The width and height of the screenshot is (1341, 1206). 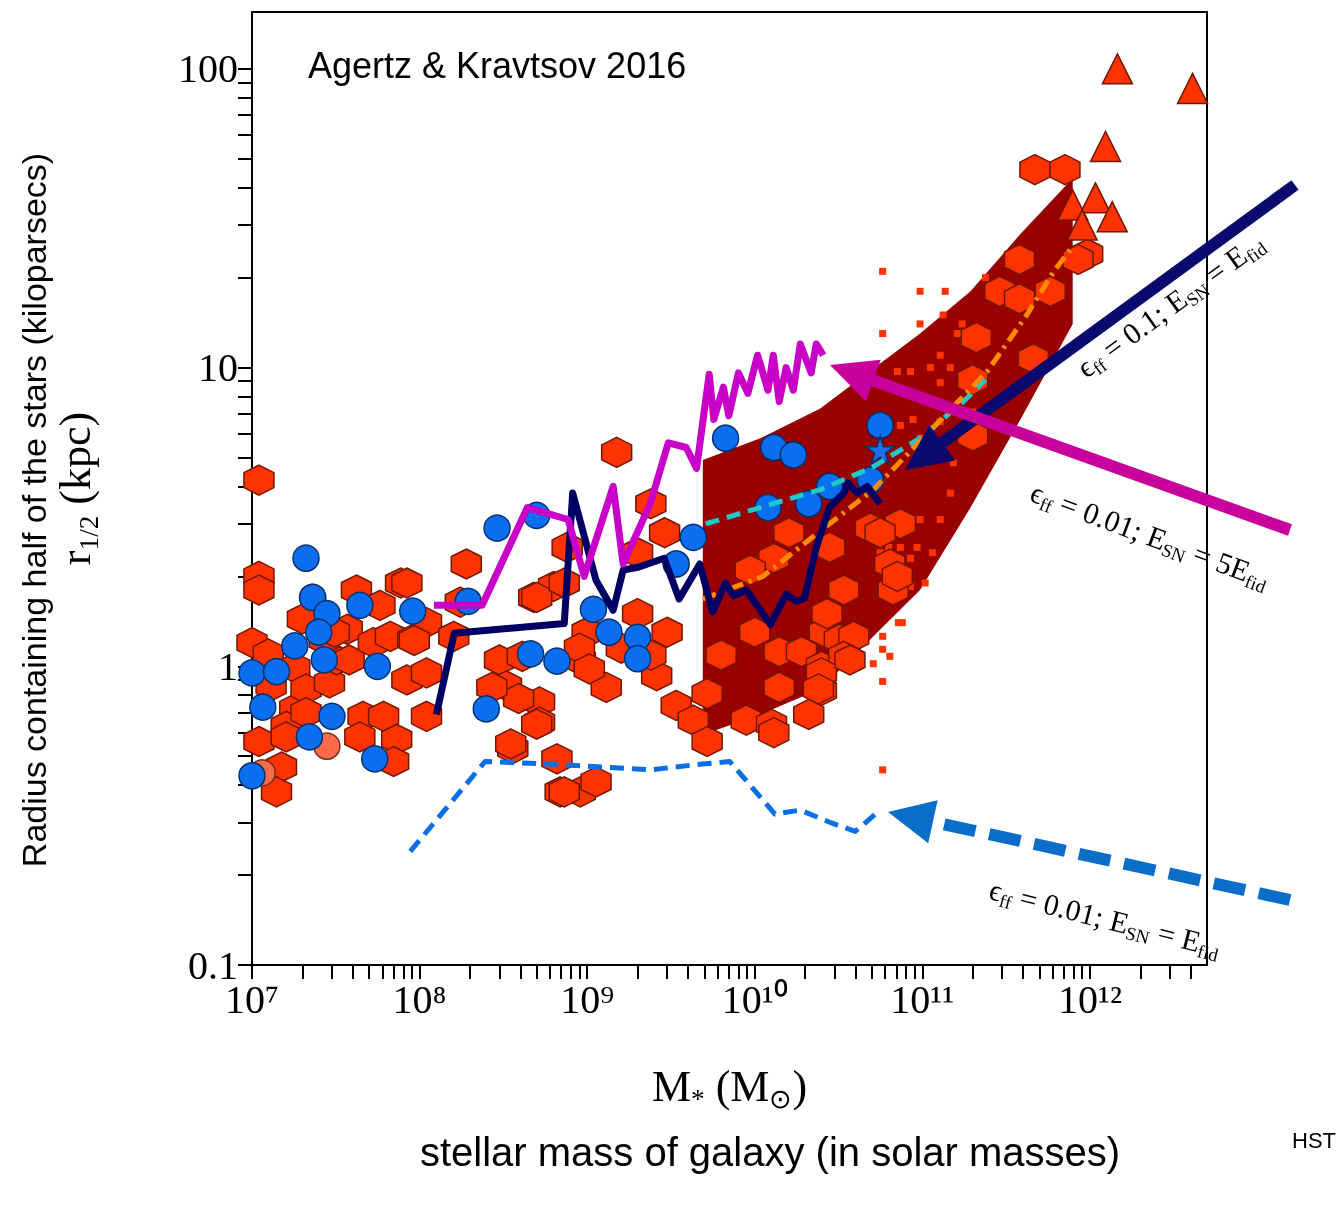 What do you see at coordinates (729, 1088) in the screenshot?
I see `x-axis-title: M* (M⊙)` at bounding box center [729, 1088].